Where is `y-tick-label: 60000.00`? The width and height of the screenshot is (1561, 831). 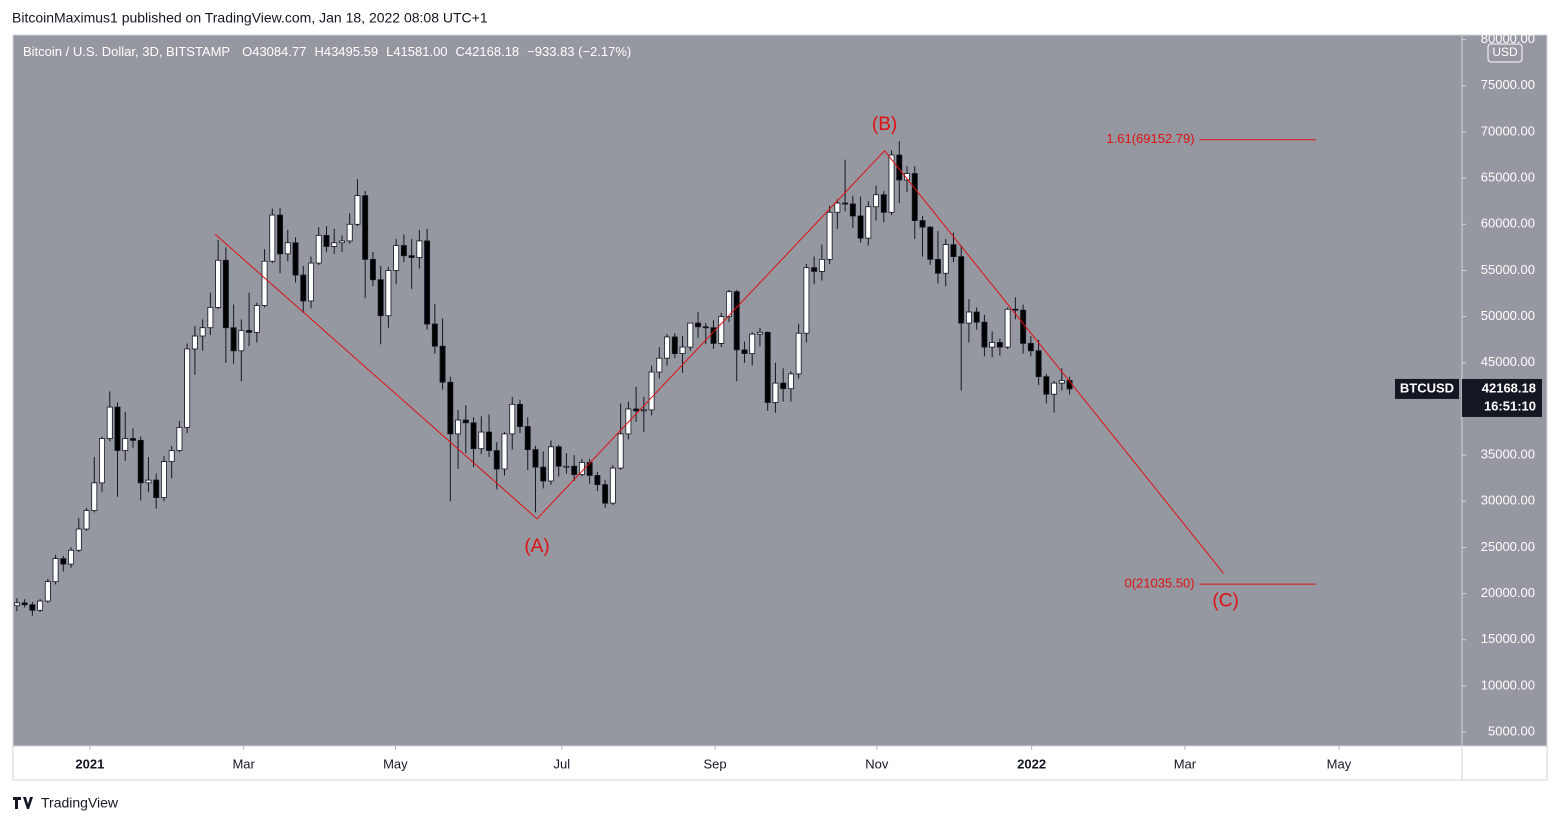 y-tick-label: 60000.00 is located at coordinates (1508, 223).